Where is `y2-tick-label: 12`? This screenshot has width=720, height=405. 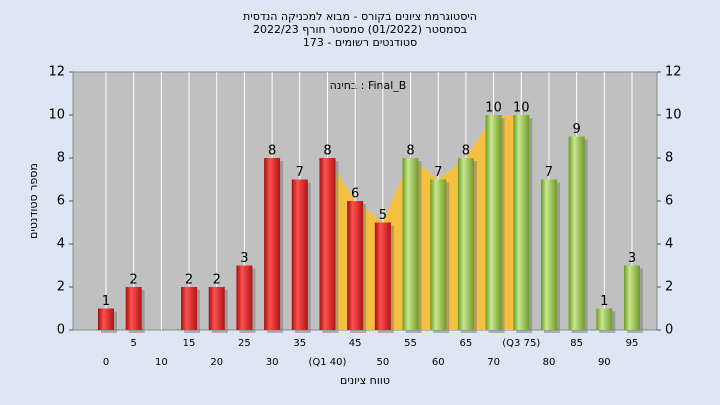
y2-tick-label: 12 is located at coordinates (673, 72).